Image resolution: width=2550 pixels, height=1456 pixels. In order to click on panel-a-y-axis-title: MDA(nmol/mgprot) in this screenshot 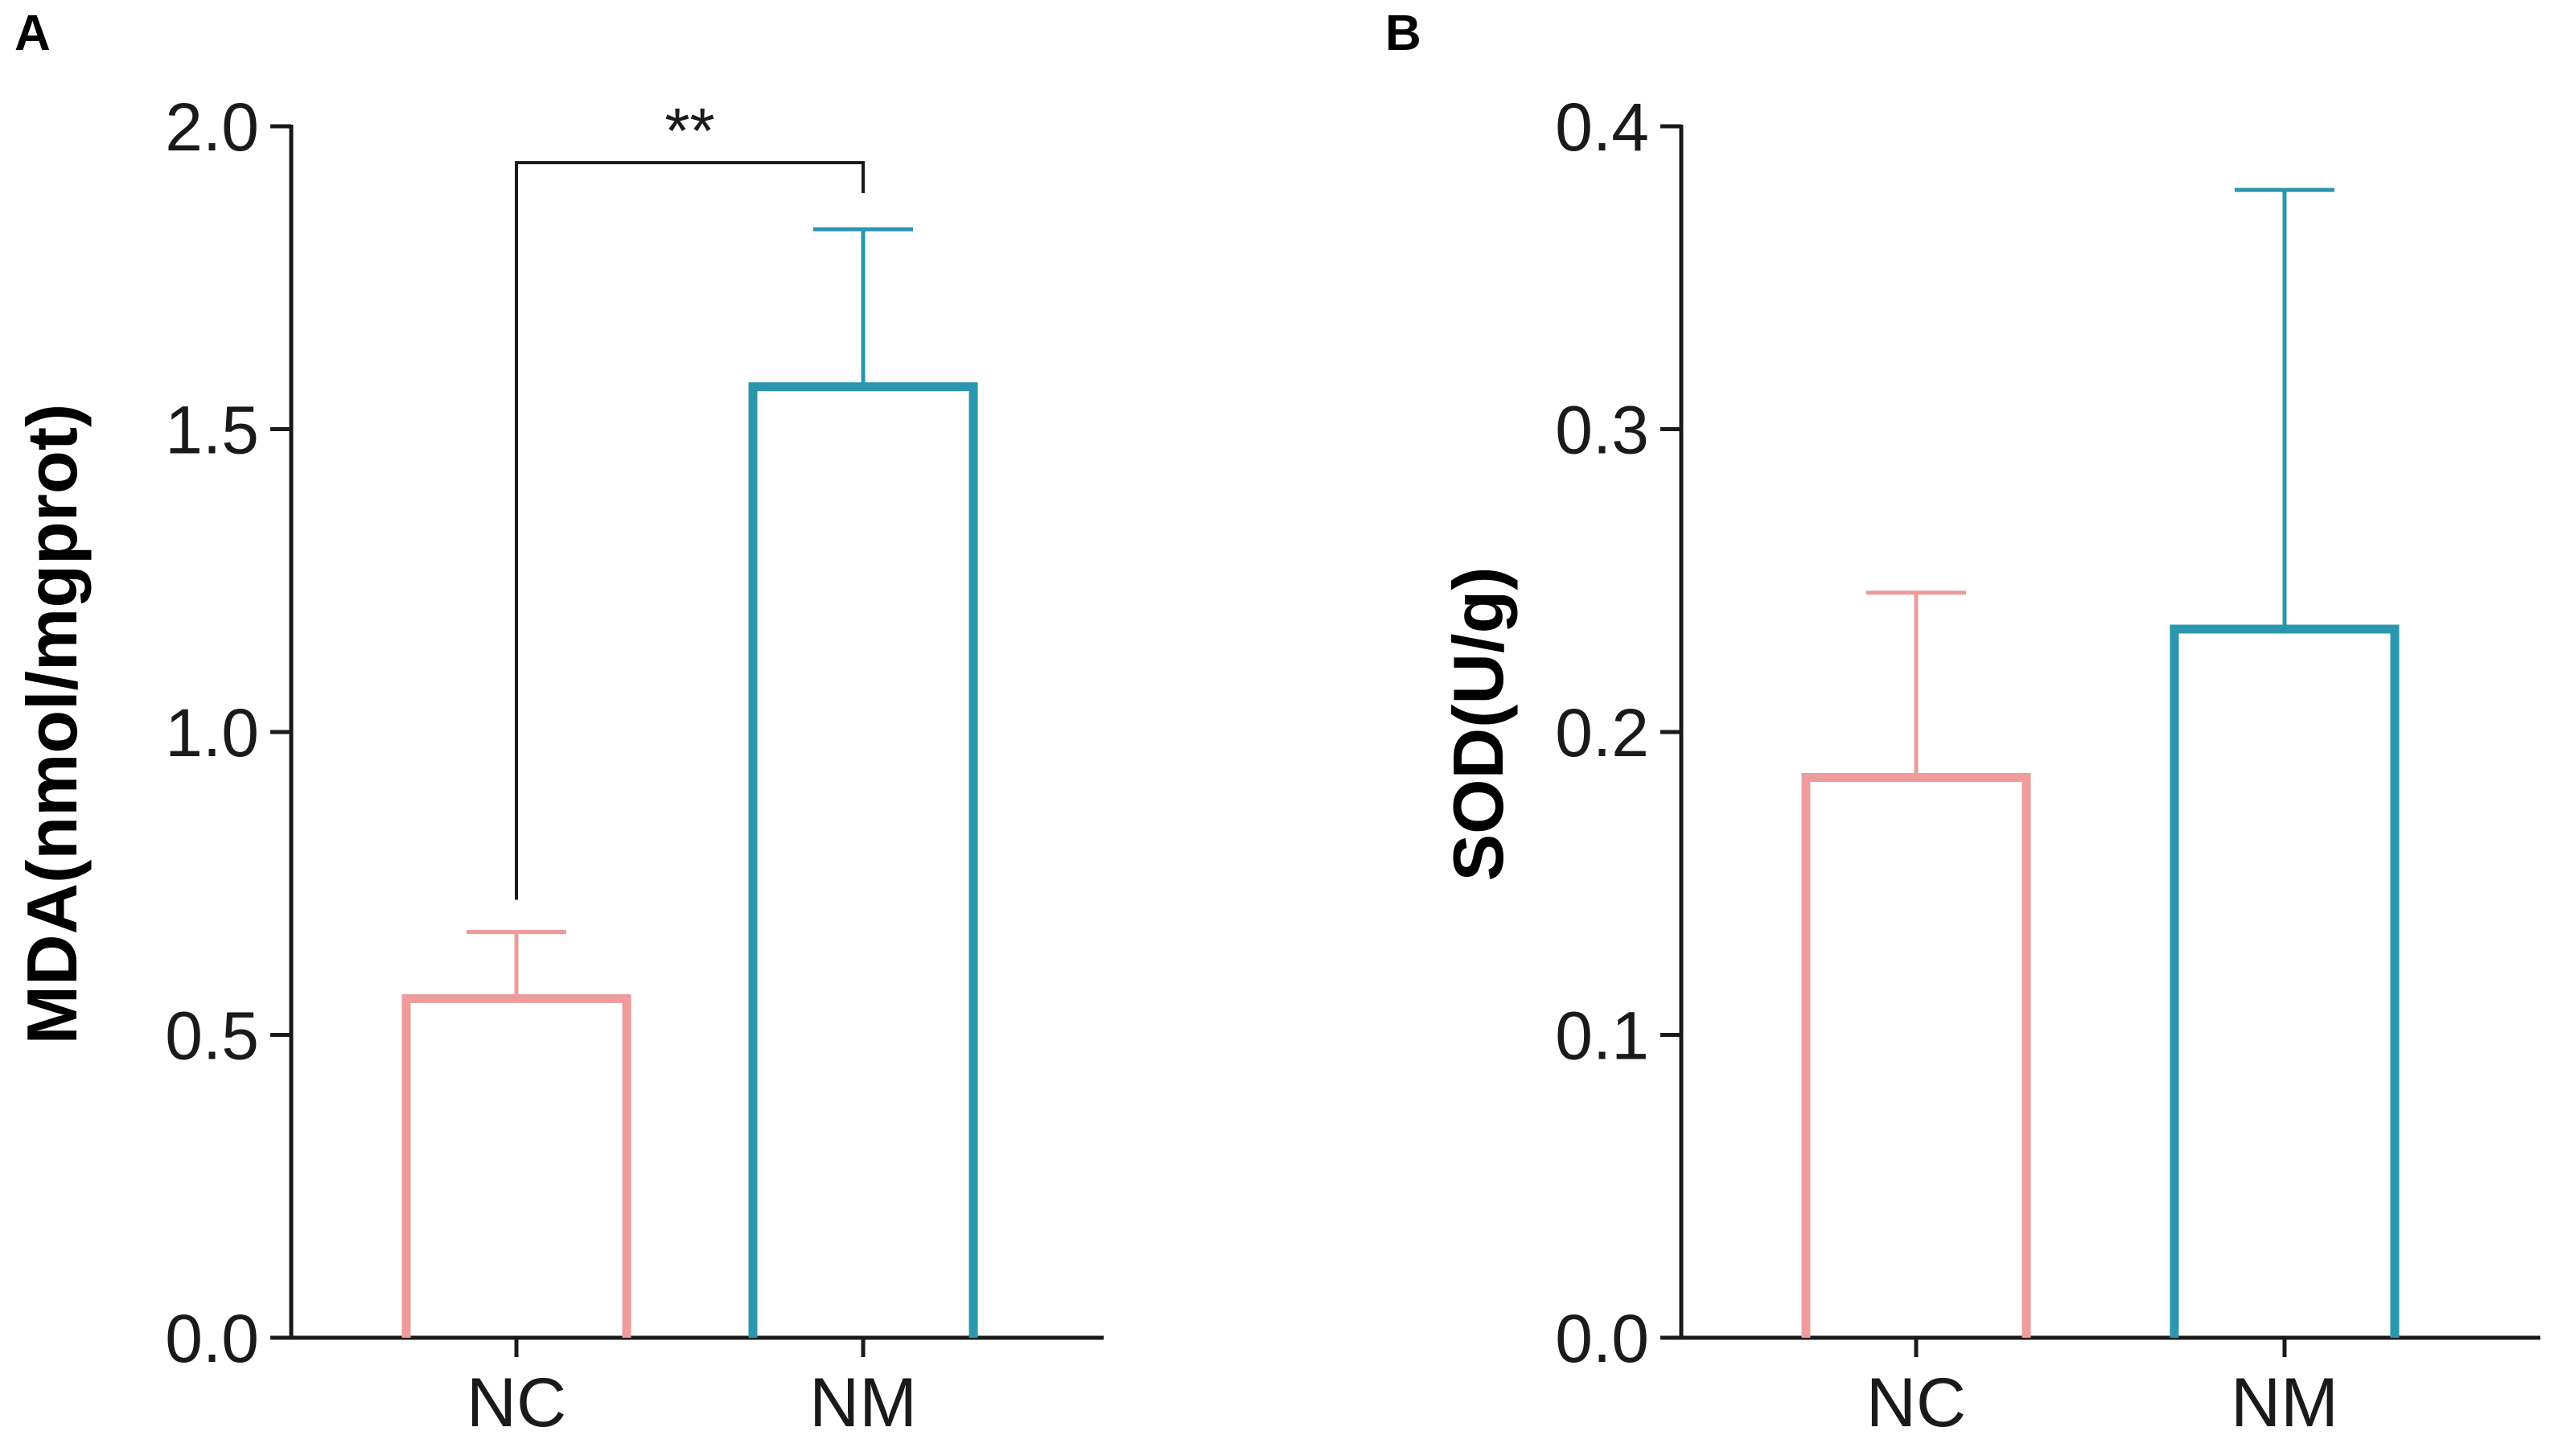, I will do `click(52, 724)`.